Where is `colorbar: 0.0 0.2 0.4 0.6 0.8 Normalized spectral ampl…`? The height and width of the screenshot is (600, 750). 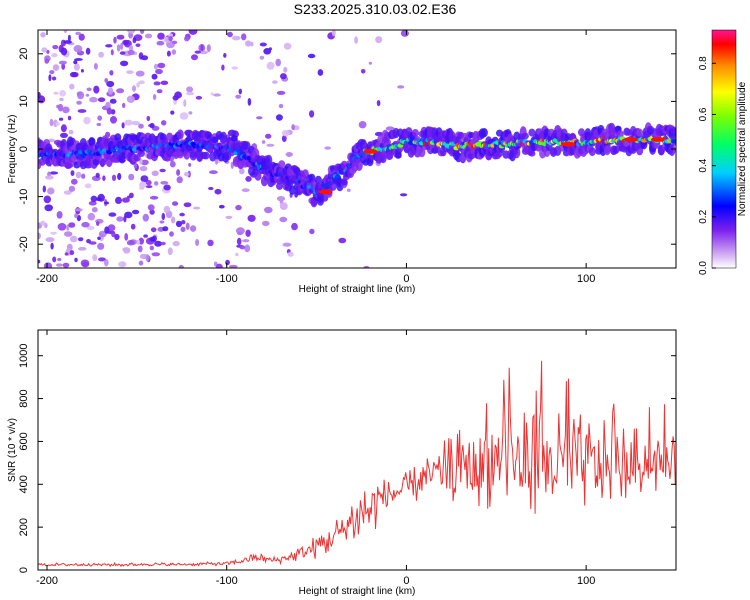
colorbar: 0.0 0.2 0.4 0.6 0.8 Normalized spectral ampl… is located at coordinates (723, 152).